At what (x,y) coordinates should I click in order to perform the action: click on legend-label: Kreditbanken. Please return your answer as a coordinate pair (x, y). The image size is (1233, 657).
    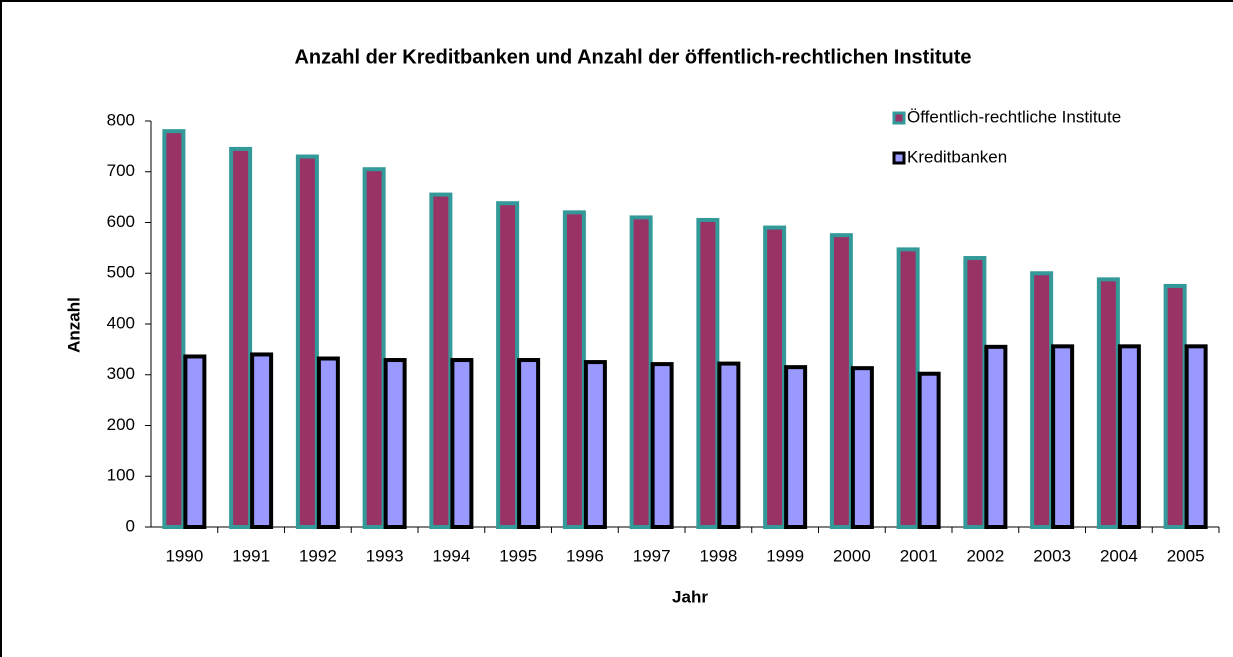
    Looking at the image, I should click on (957, 156).